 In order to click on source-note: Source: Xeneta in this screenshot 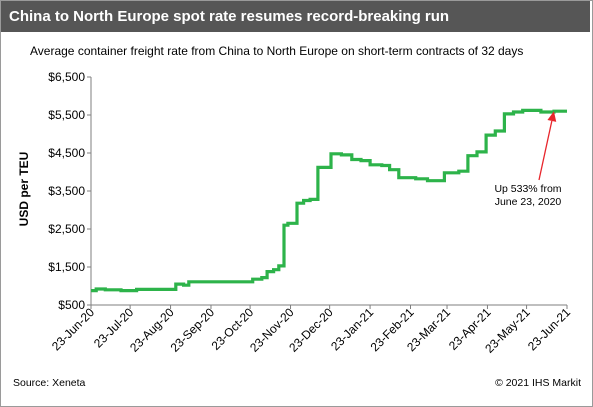, I will do `click(49, 383)`.